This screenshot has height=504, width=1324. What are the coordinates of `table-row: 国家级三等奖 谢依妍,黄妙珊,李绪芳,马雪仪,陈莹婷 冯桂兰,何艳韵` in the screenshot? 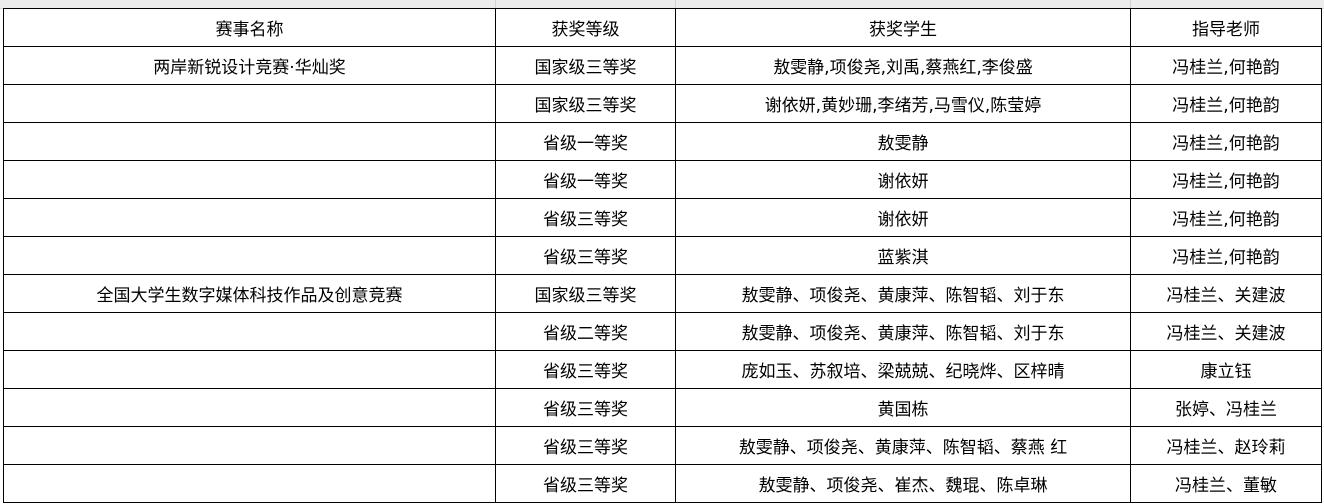 It's located at (662, 103).